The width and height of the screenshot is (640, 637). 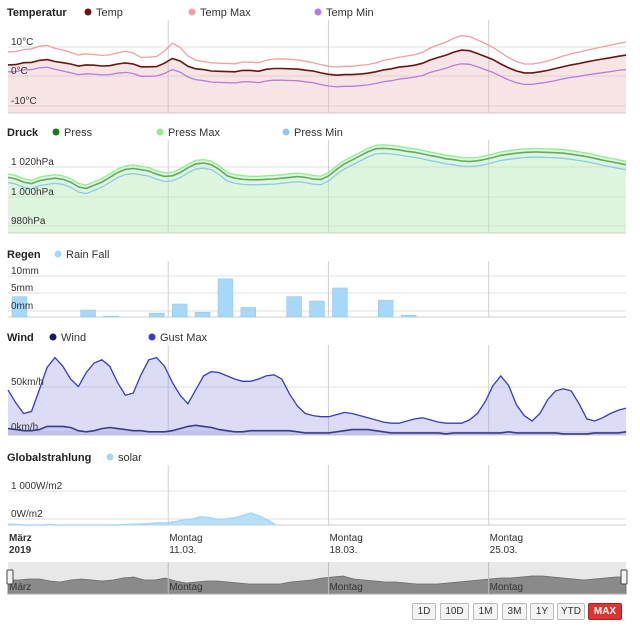 I want to click on range-button-1y: 1Y, so click(x=542, y=611).